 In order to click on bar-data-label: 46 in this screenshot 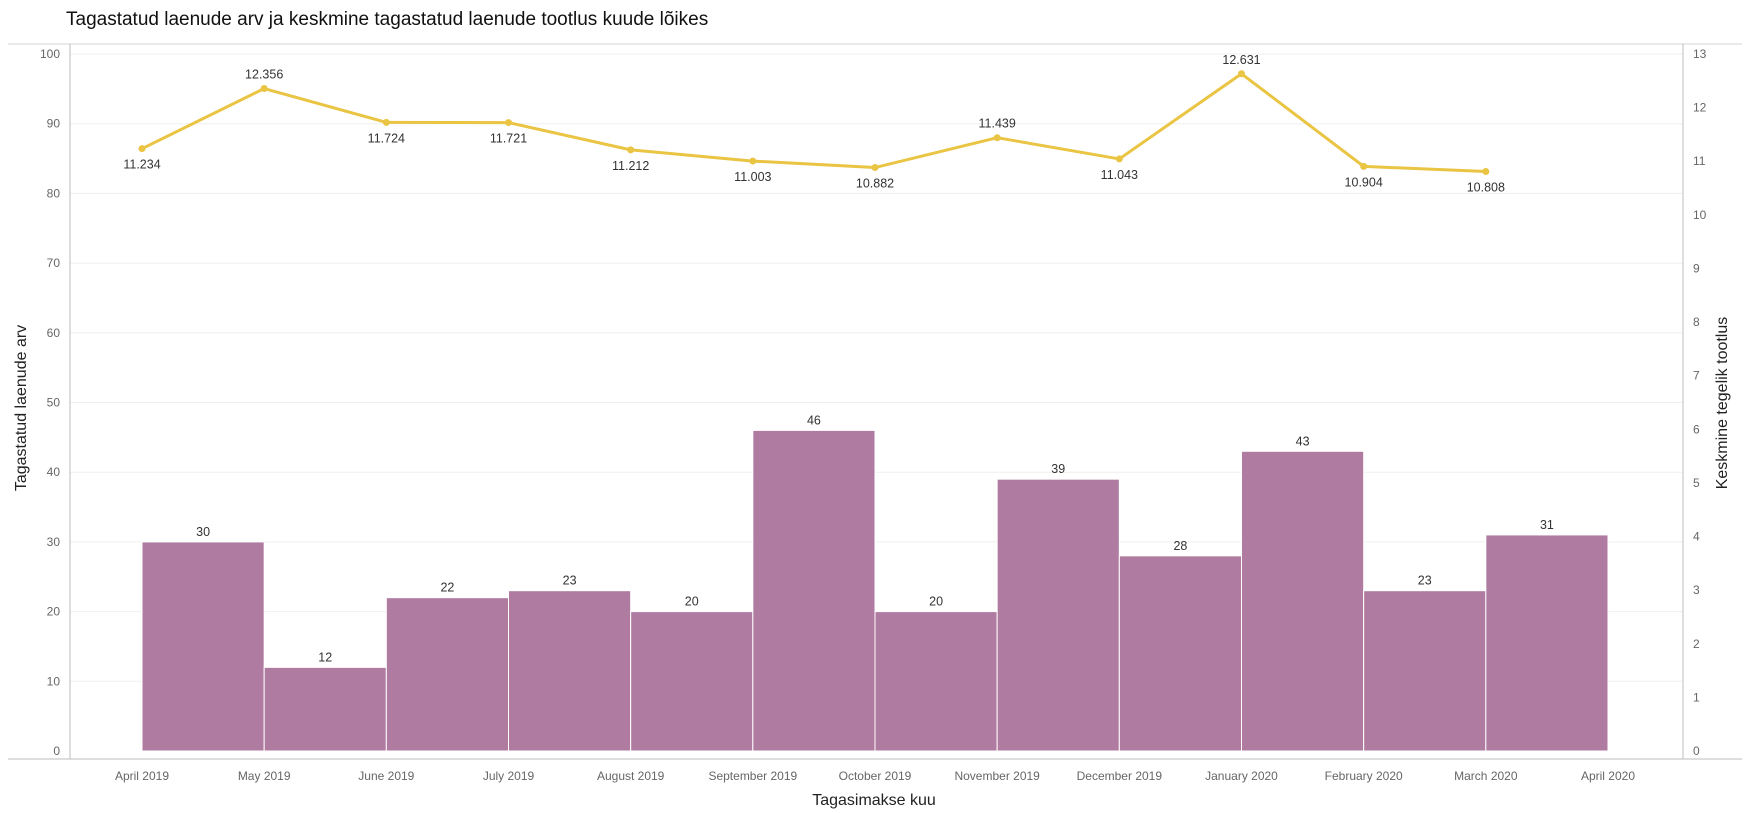, I will do `click(814, 420)`.